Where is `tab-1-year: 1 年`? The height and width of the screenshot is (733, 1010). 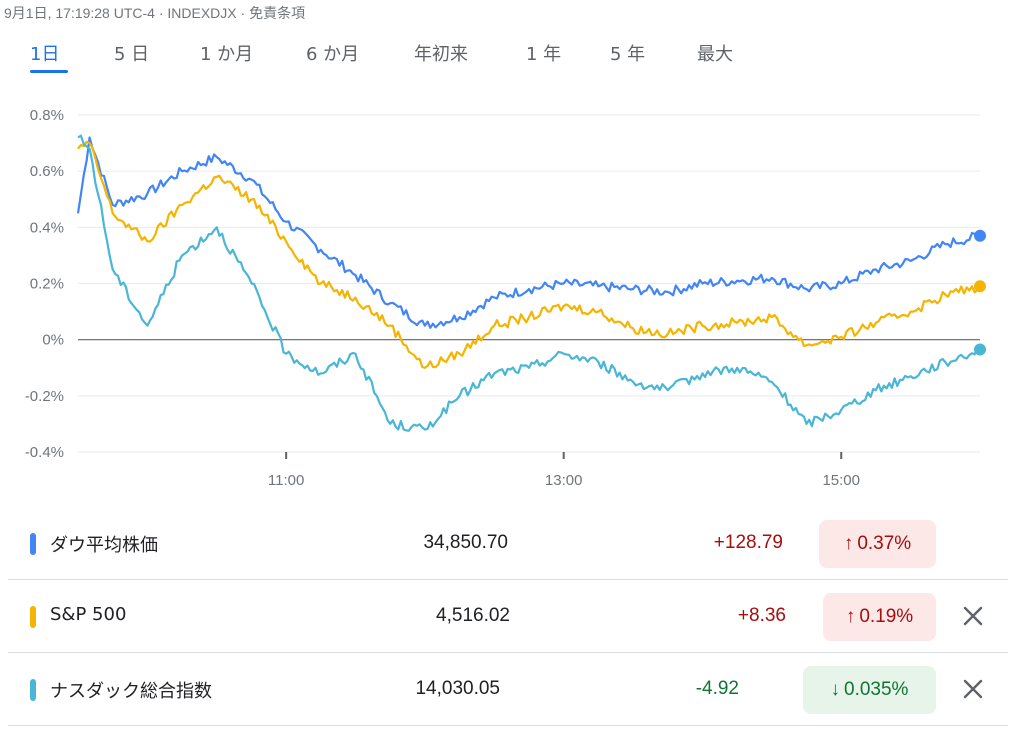
tab-1-year: 1 年 is located at coordinates (544, 54).